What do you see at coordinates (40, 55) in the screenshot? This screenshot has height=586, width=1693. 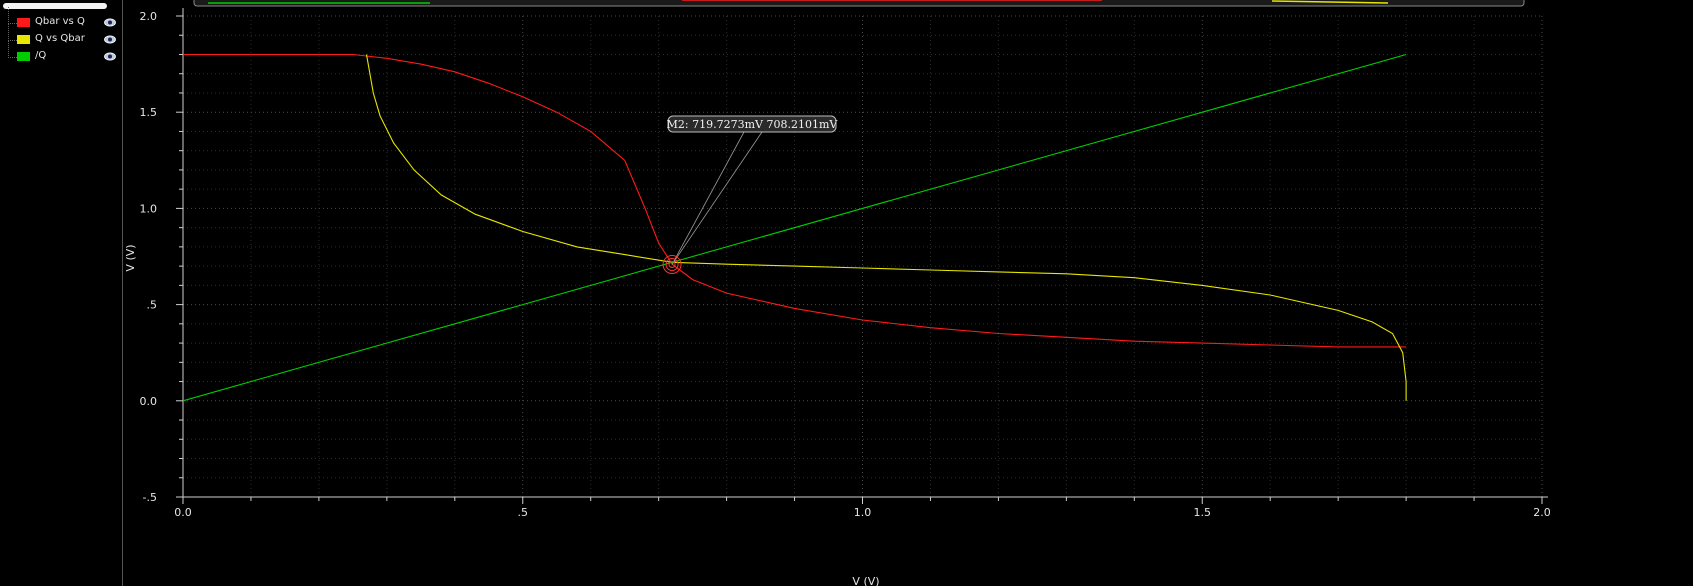 I see `legend-label: /Q` at bounding box center [40, 55].